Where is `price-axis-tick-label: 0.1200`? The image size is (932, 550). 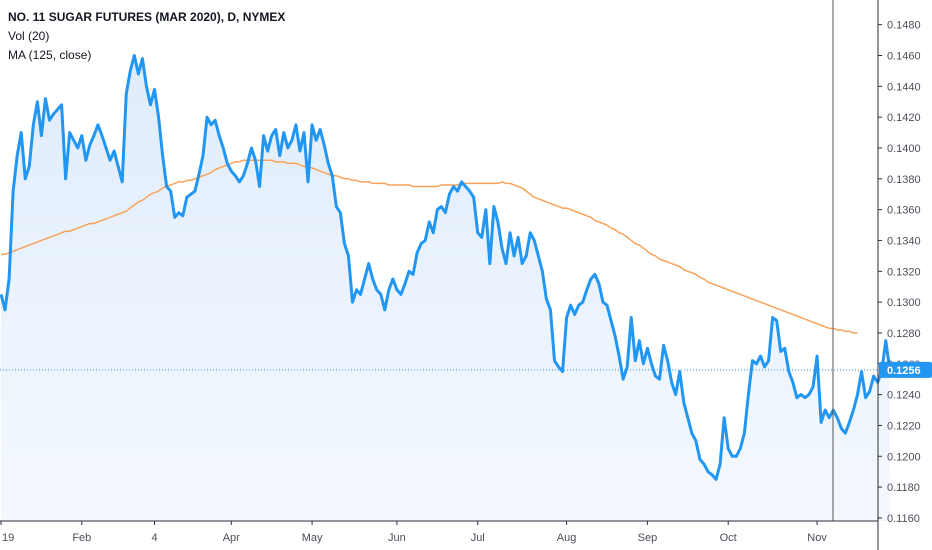 price-axis-tick-label: 0.1200 is located at coordinates (904, 457).